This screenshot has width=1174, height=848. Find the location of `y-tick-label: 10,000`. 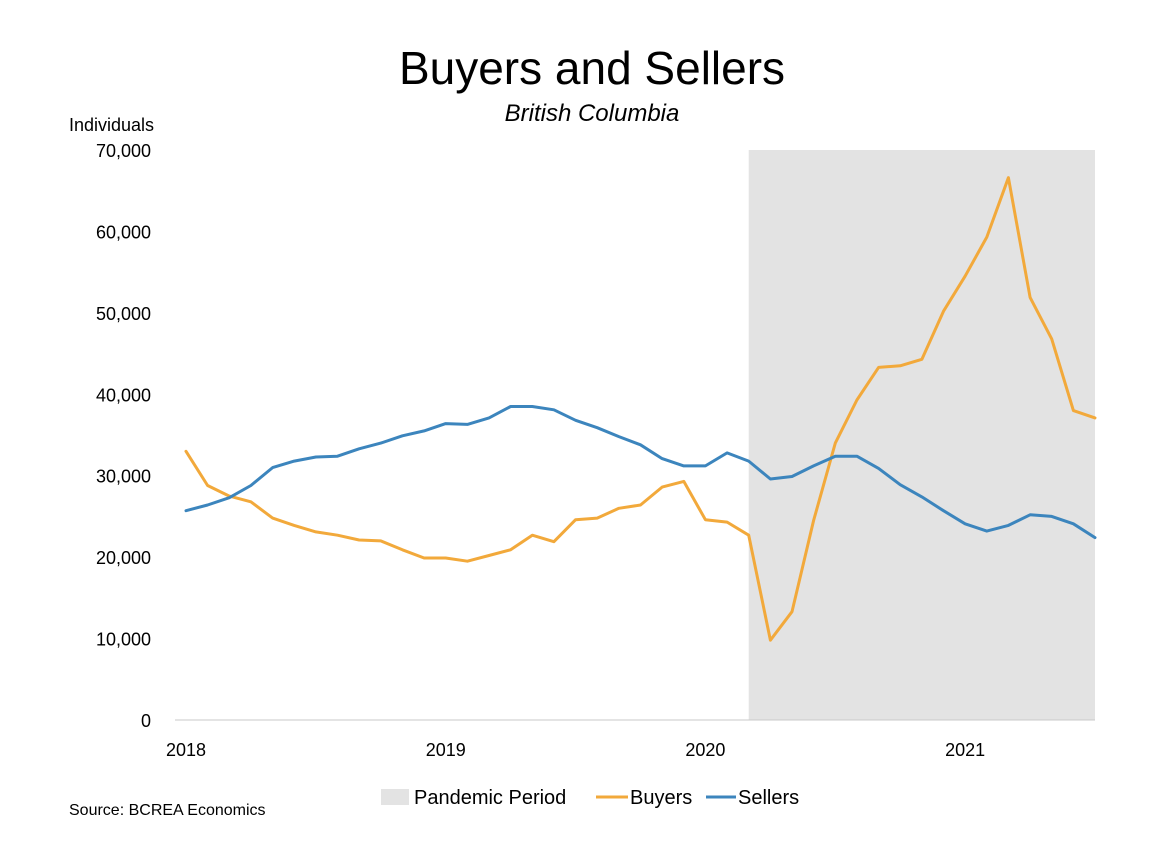

y-tick-label: 10,000 is located at coordinates (123, 640).